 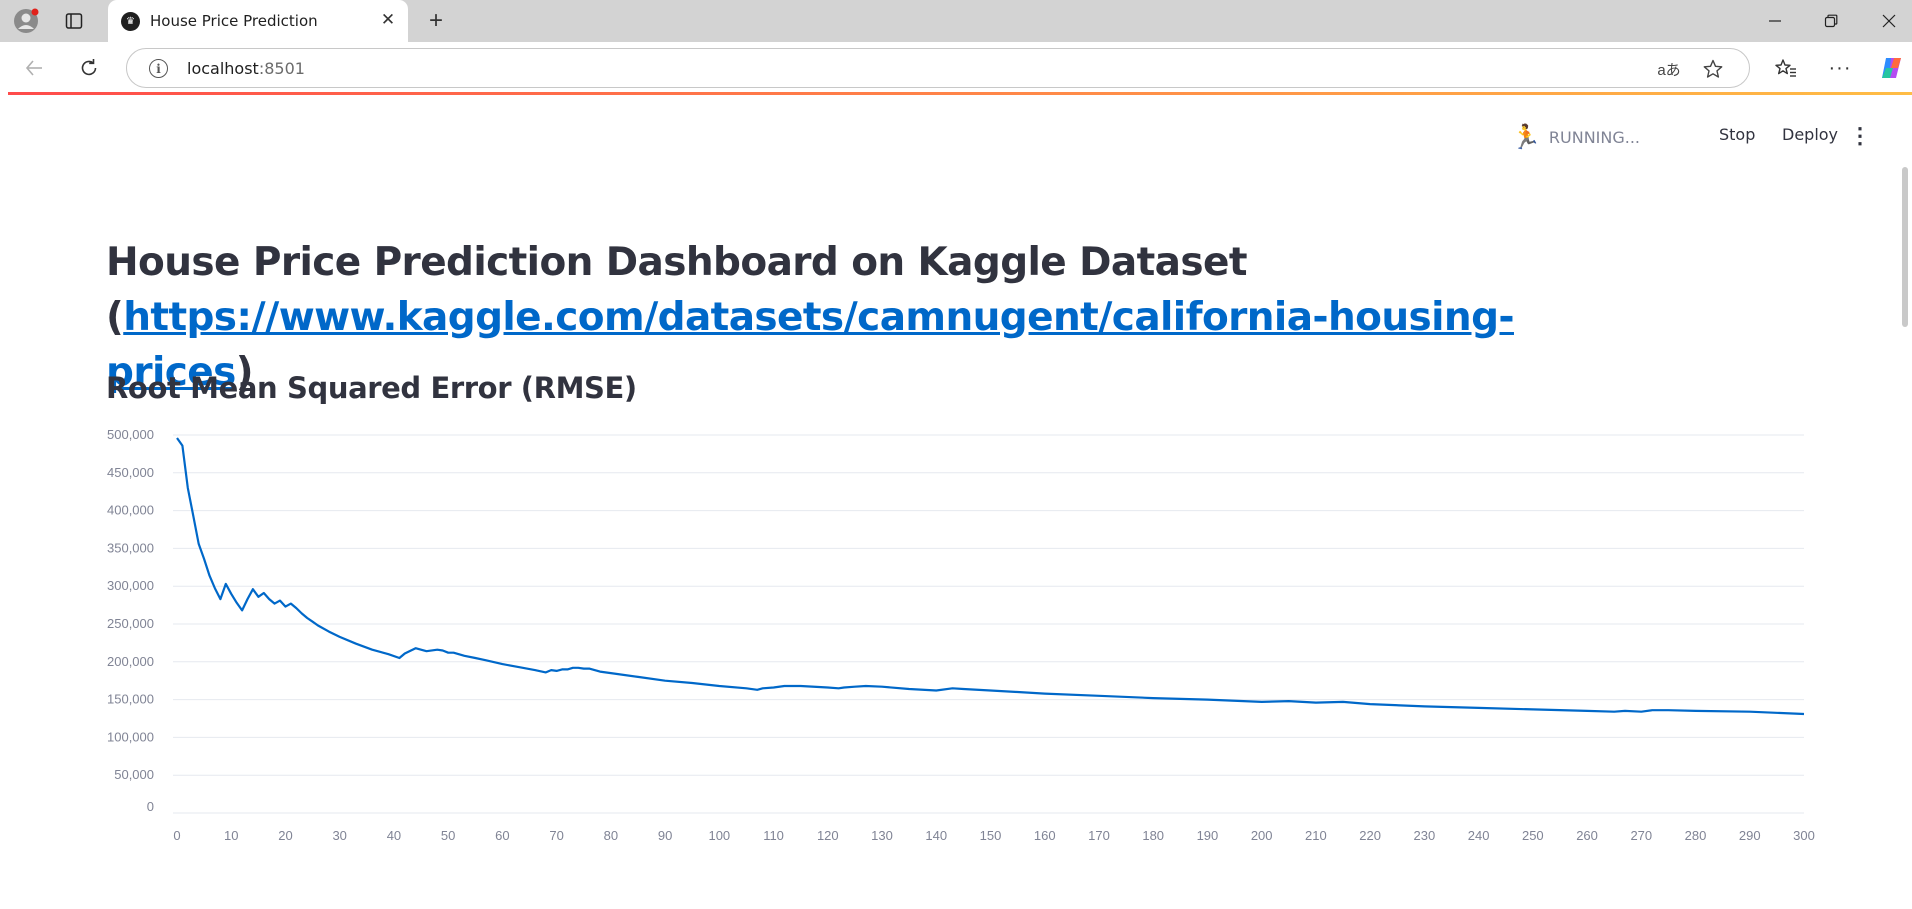 I want to click on y-tick-label: 450,000, so click(x=130, y=472).